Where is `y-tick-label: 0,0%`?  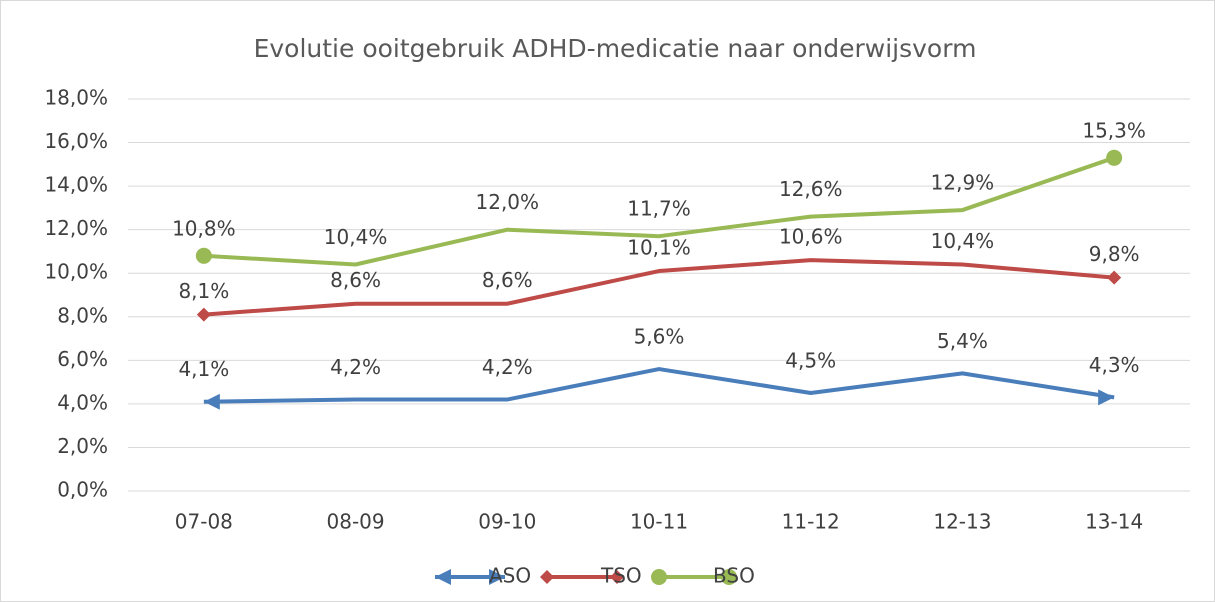
y-tick-label: 0,0% is located at coordinates (82, 490).